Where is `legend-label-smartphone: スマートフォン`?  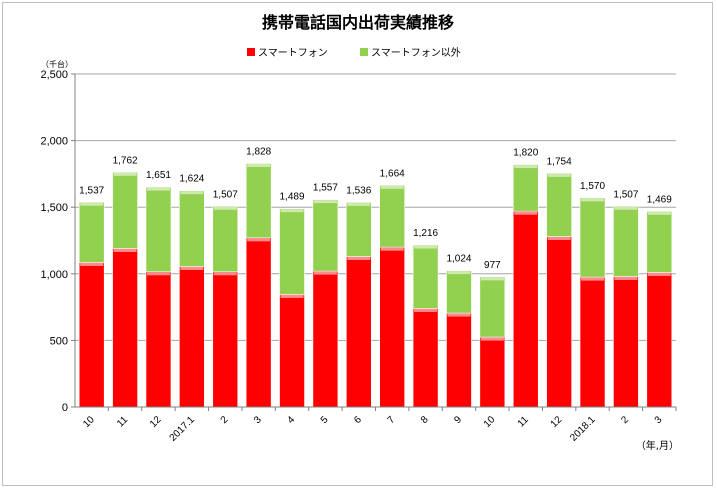 legend-label-smartphone: スマートフォン is located at coordinates (293, 53).